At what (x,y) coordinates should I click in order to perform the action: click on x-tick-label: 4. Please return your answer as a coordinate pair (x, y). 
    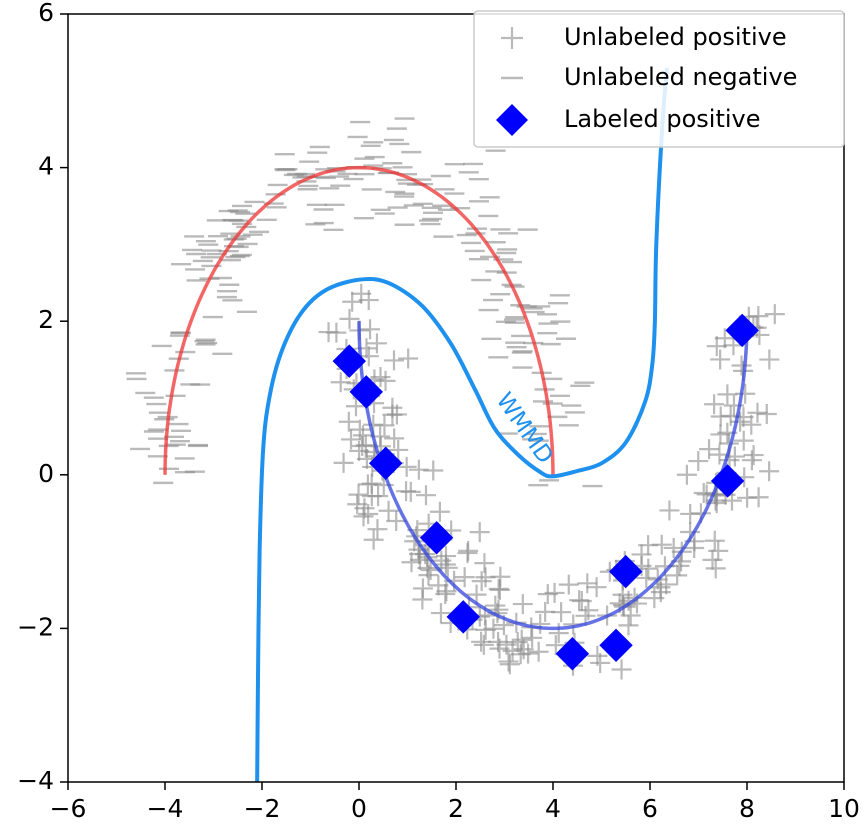
    Looking at the image, I should click on (553, 808).